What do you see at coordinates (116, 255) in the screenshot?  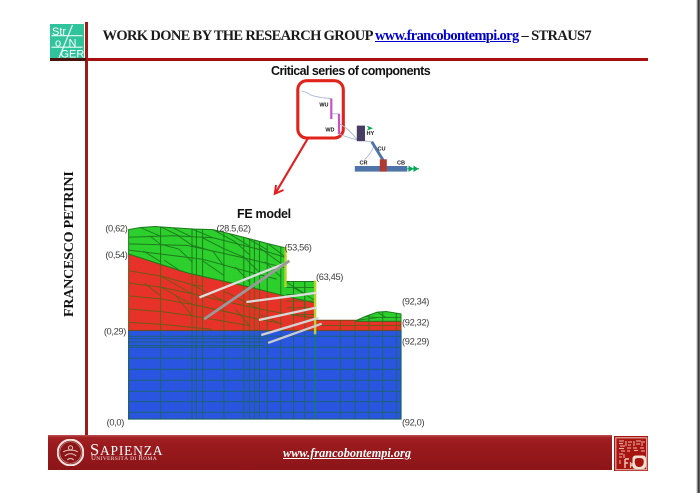 I see `svg-text: (0,54)` at bounding box center [116, 255].